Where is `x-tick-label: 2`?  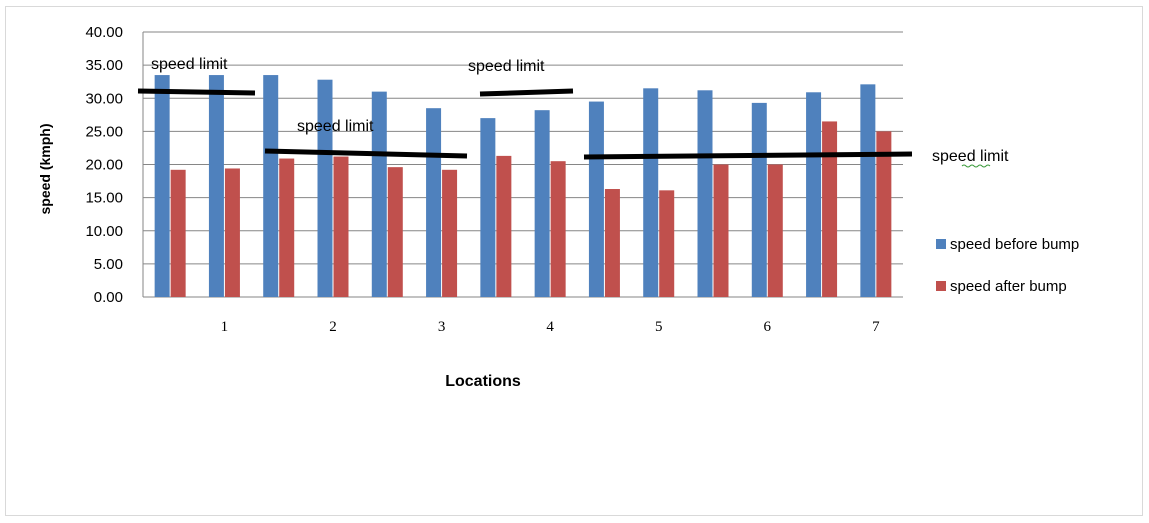 x-tick-label: 2 is located at coordinates (333, 327).